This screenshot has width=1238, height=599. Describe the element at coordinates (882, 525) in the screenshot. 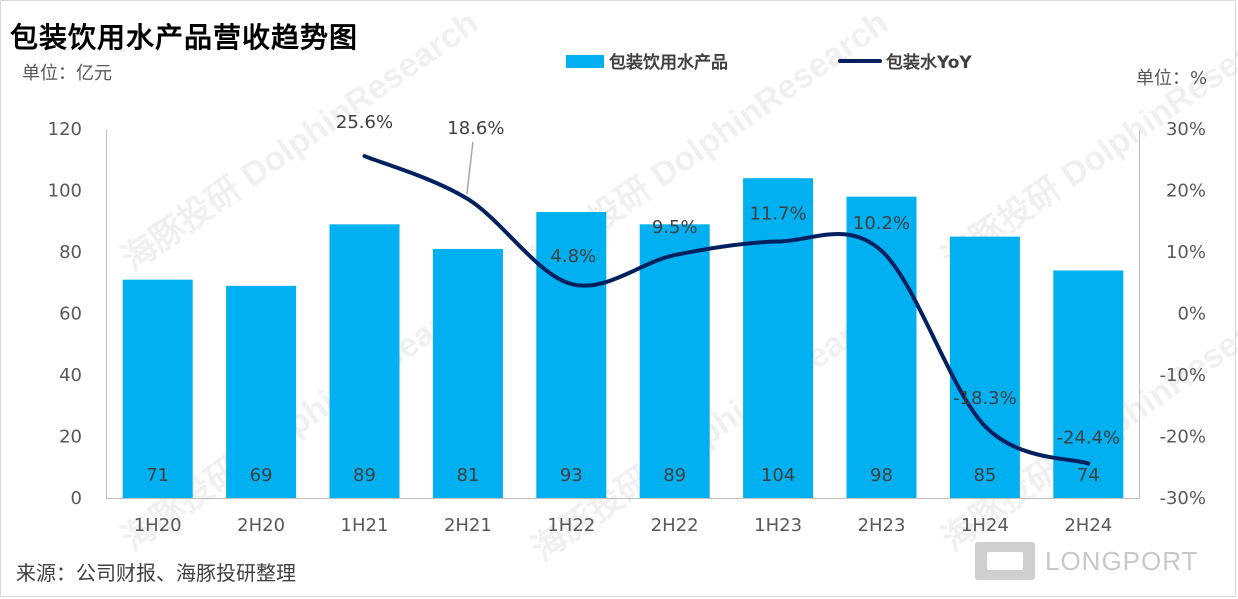

I see `x-tick-label: 2H23` at that location.